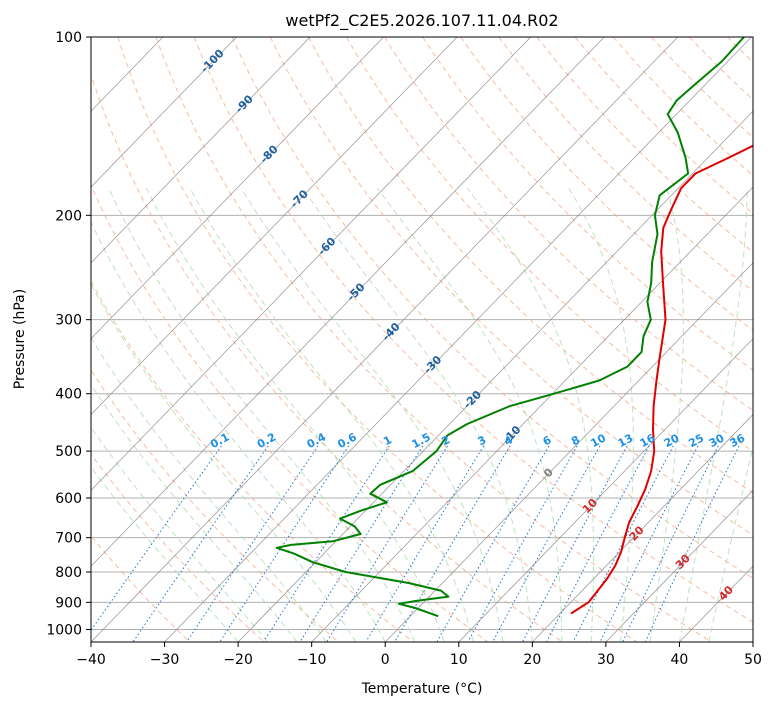  Describe the element at coordinates (68, 573) in the screenshot. I see `y-tick-label: 800` at that location.